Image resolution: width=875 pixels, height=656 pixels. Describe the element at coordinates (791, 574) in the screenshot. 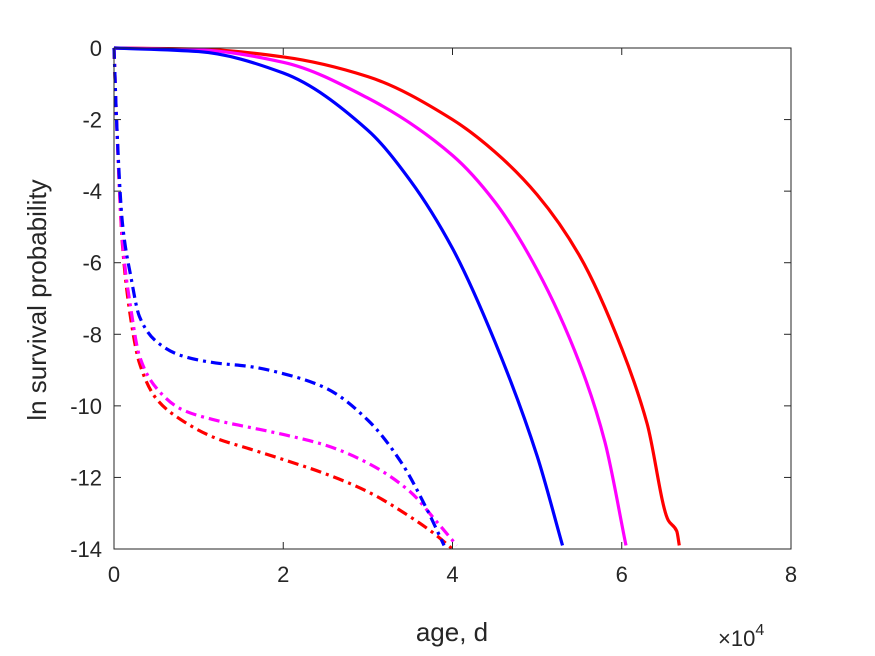

I see `x-tick-label: 8` at that location.